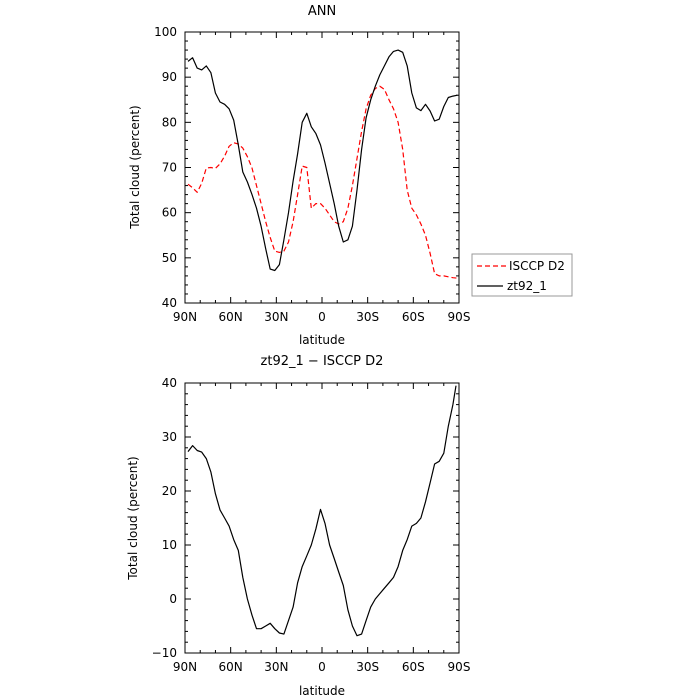 Image resolution: width=700 pixels, height=700 pixels. I want to click on legend-box, so click(522, 275).